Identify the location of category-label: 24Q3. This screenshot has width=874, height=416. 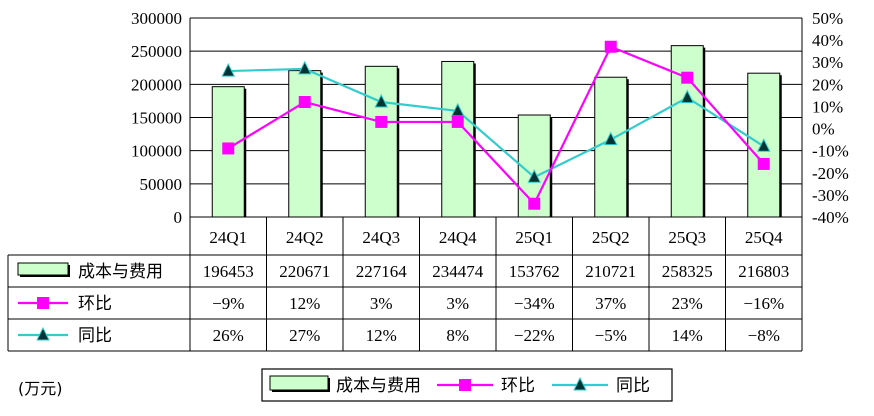
(381, 237).